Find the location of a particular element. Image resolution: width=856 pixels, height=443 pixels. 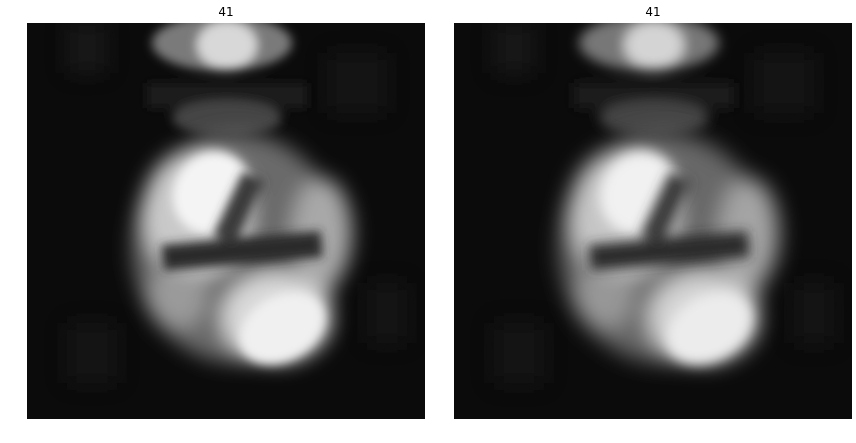

left-panel-title: 41 is located at coordinates (226, 12).